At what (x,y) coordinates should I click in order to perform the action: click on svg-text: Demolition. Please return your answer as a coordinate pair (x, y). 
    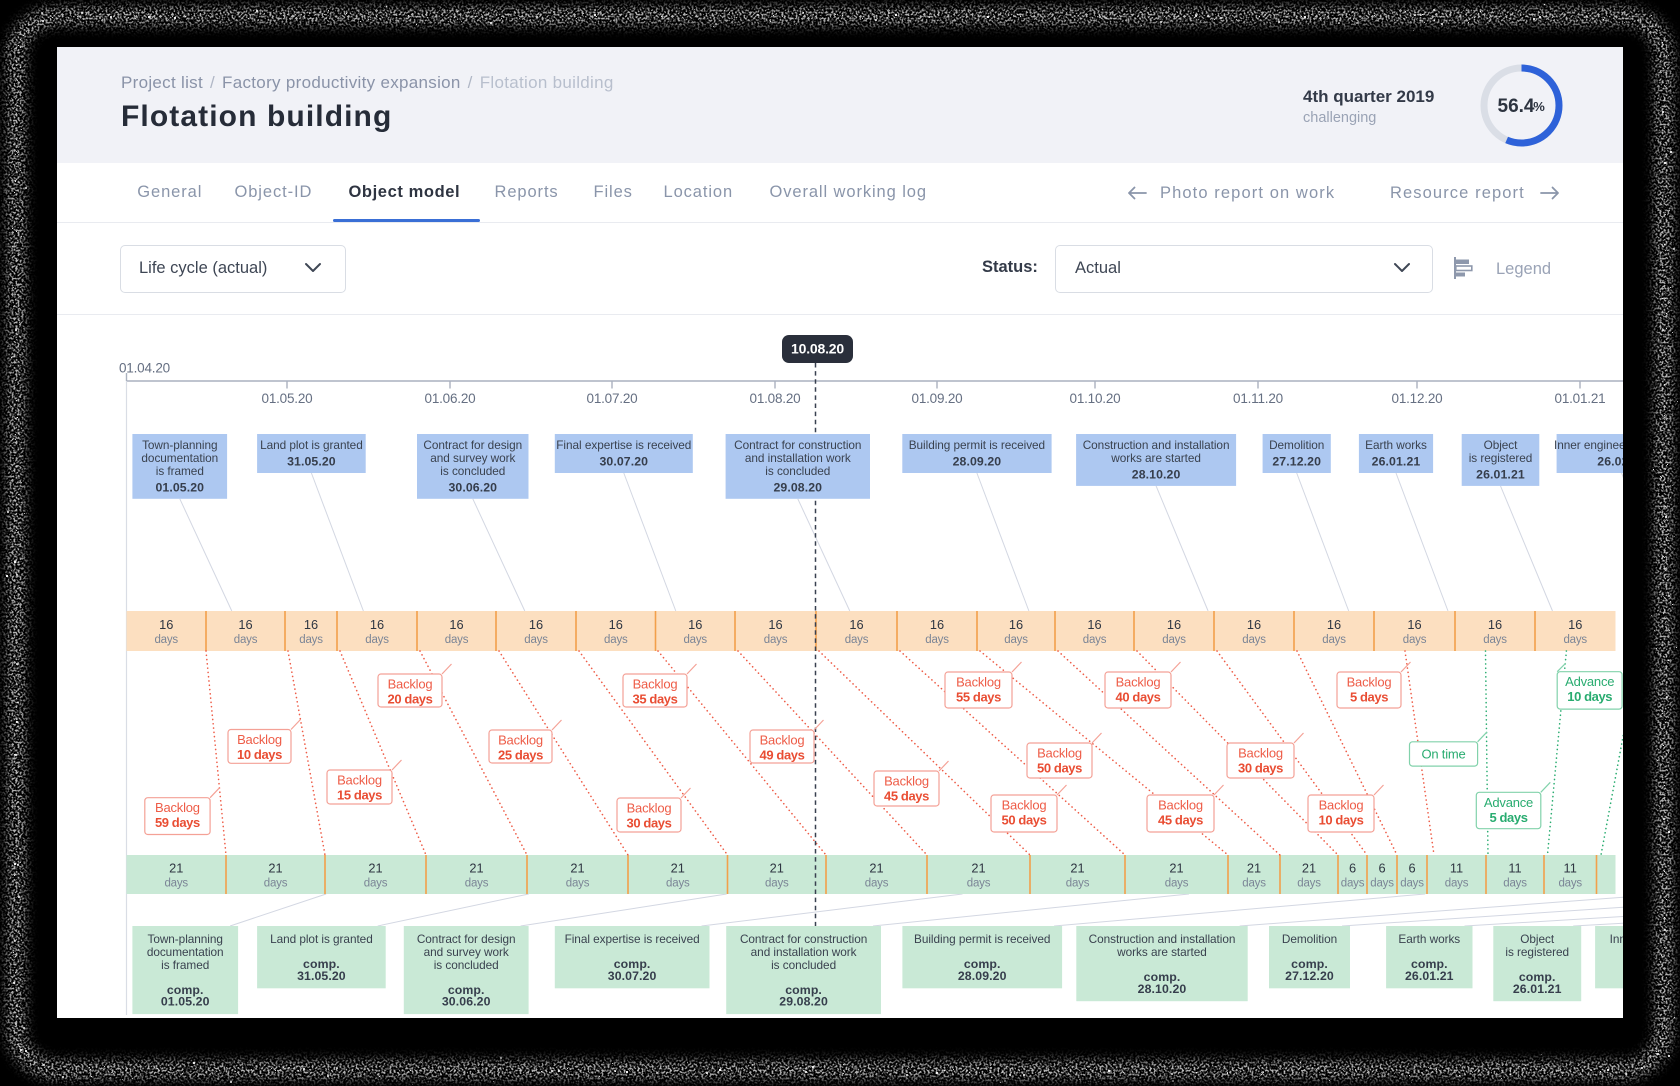
    Looking at the image, I should click on (1309, 939).